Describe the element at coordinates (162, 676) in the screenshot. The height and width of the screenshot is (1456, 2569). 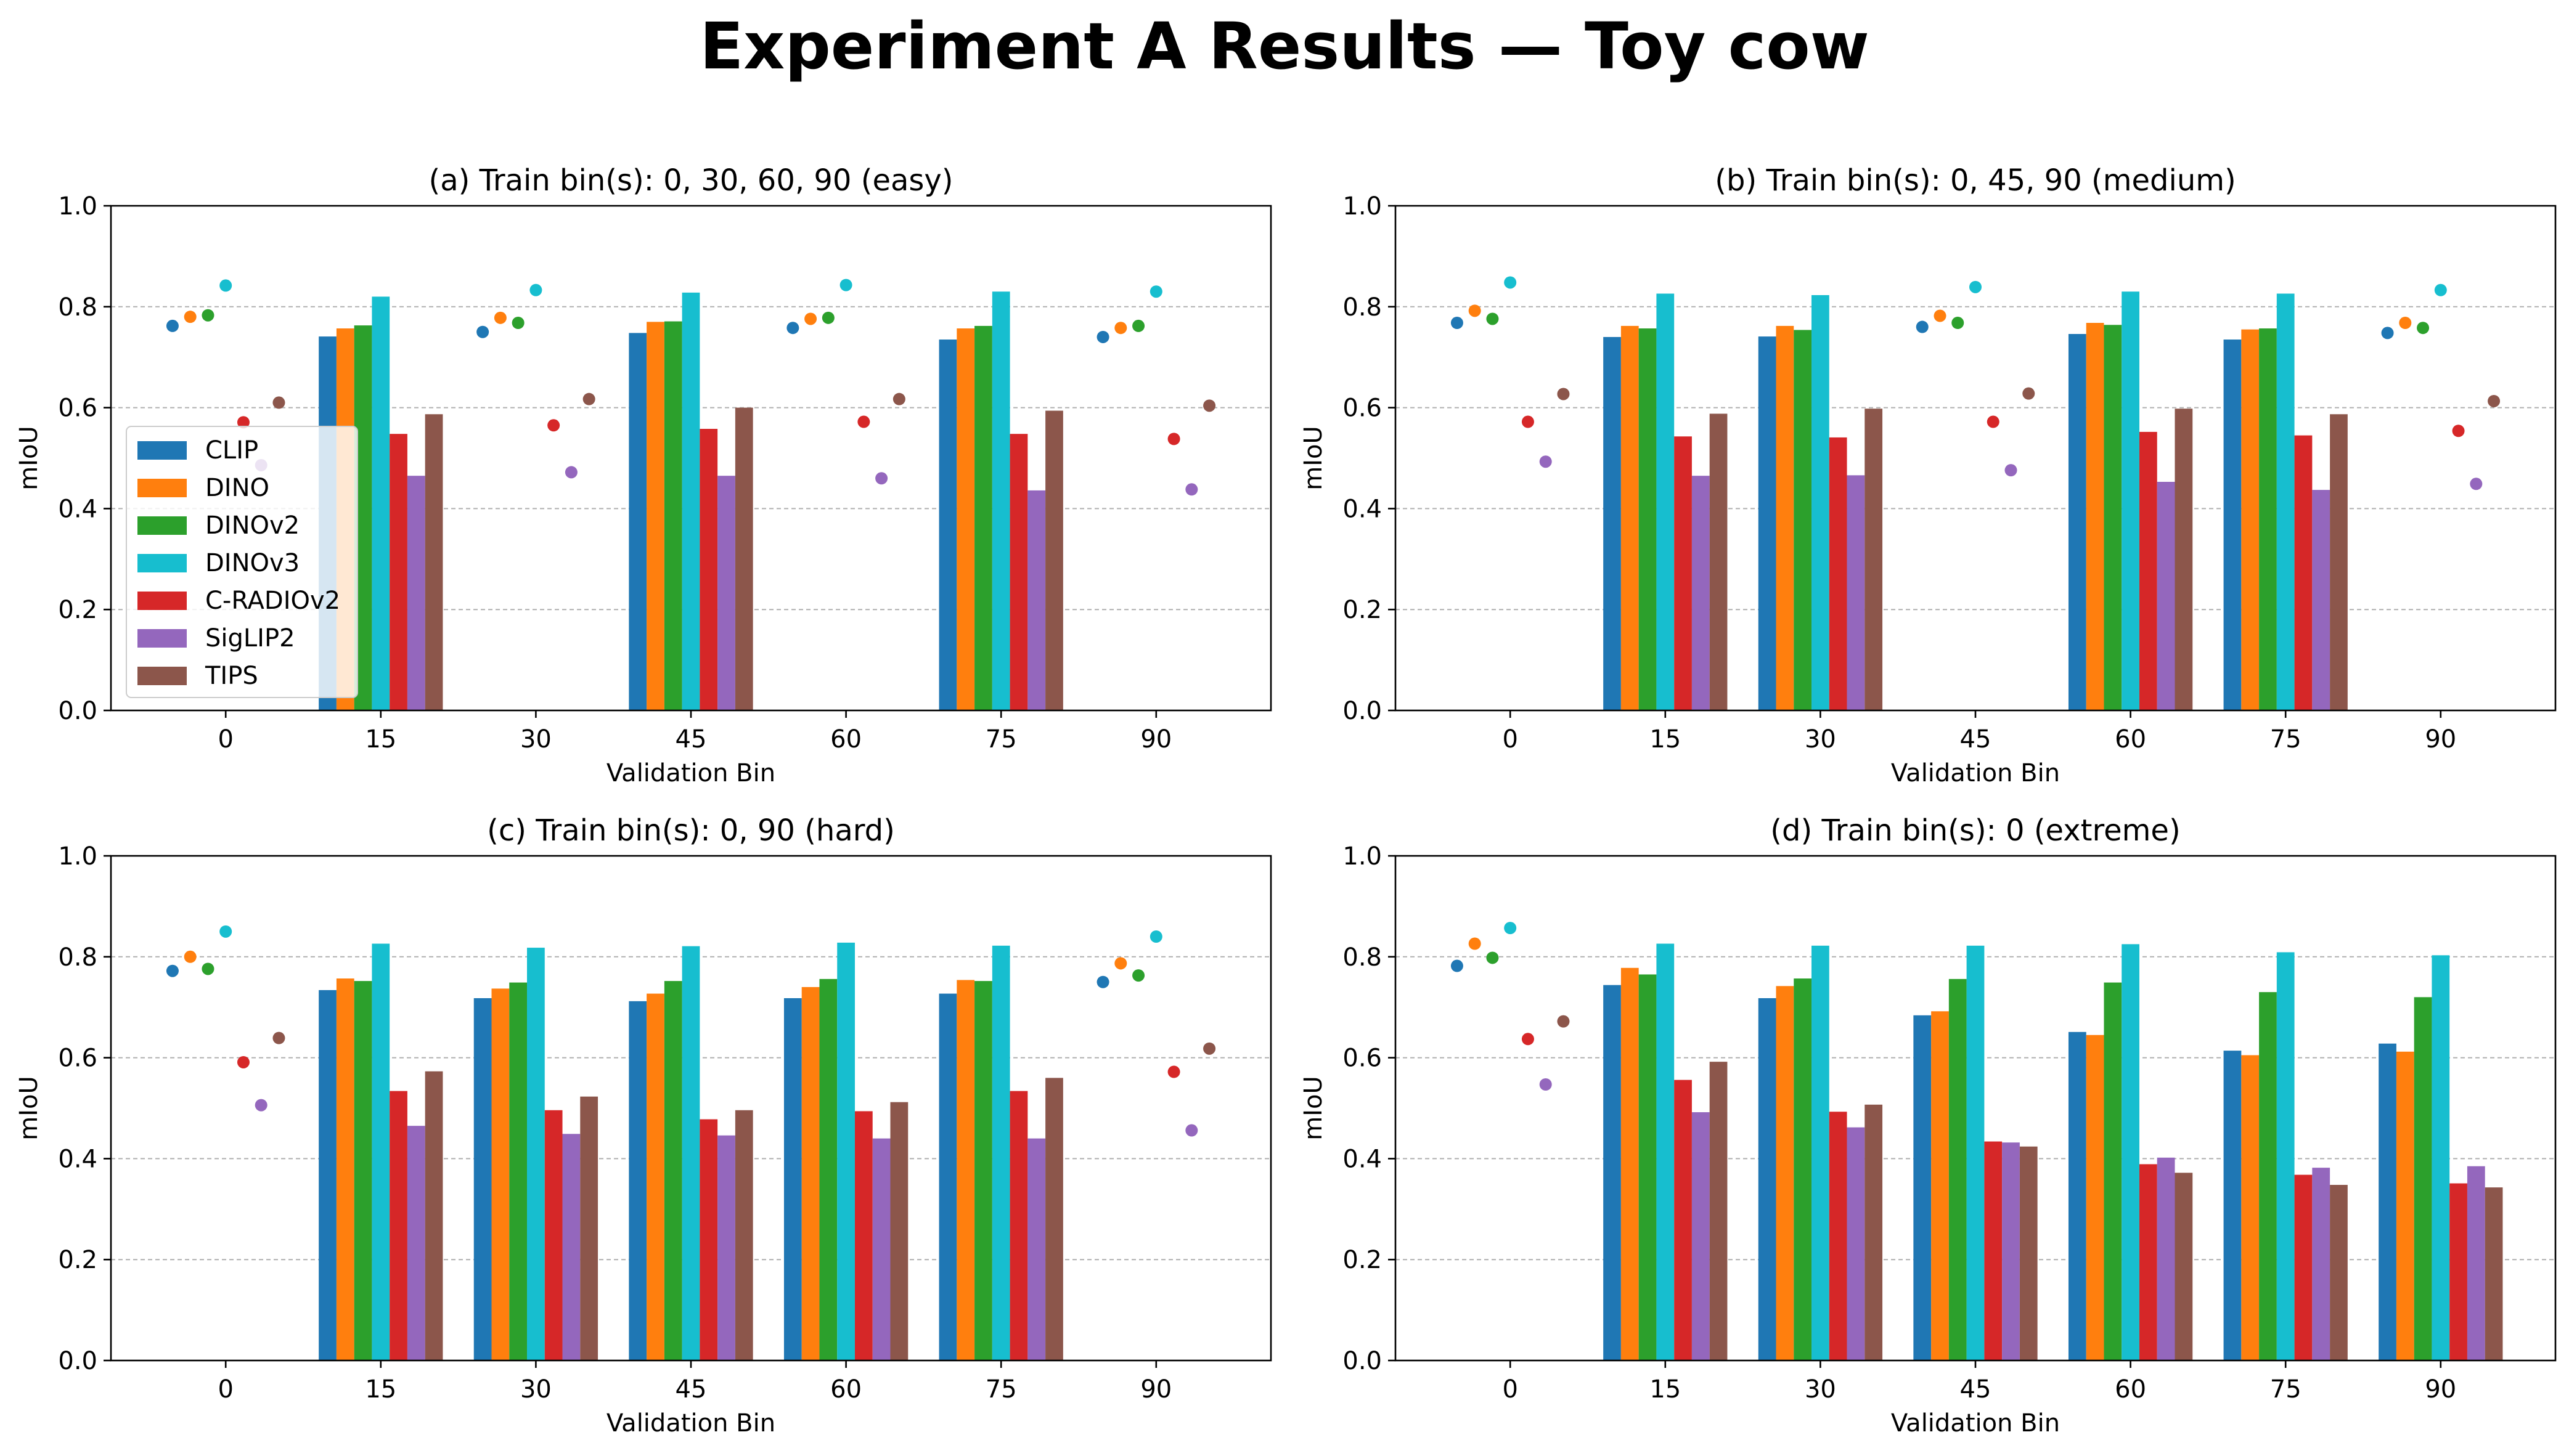
I see `legend-swatch-tips` at that location.